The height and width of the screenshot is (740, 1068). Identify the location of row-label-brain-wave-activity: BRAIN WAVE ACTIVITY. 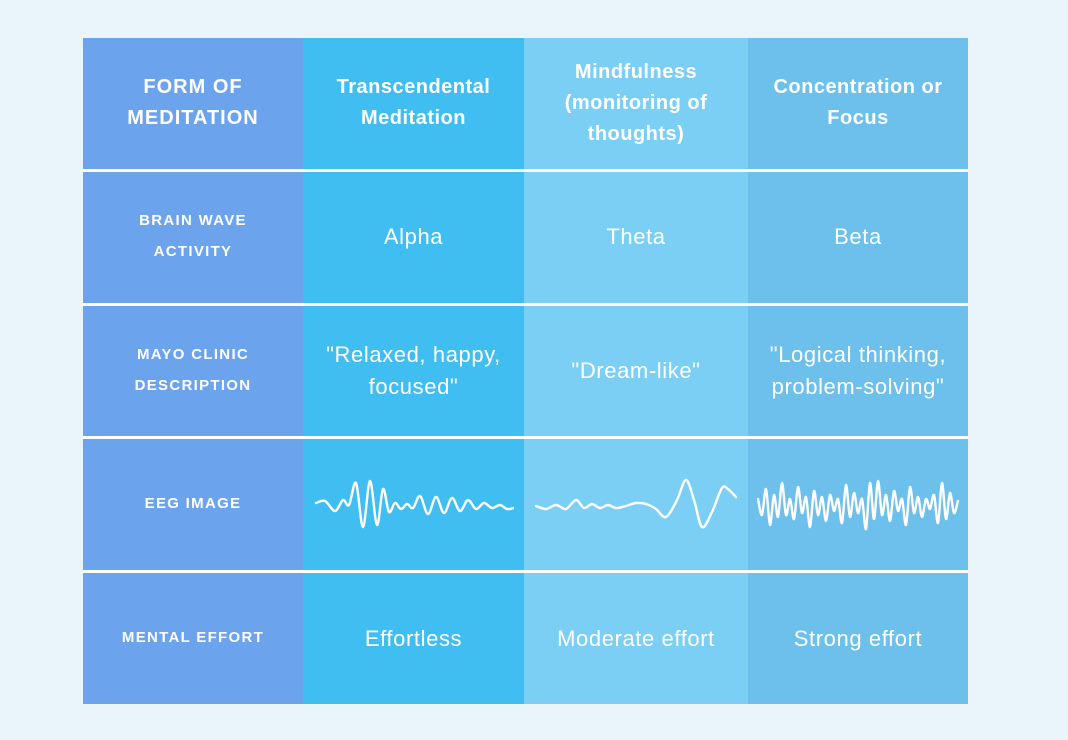
(193, 237).